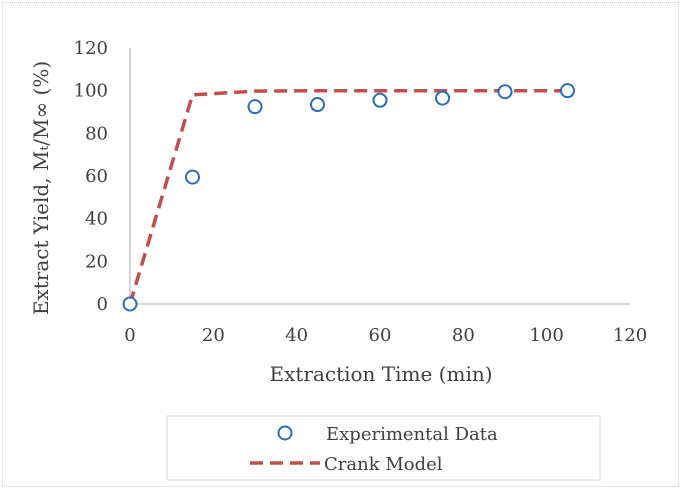 The height and width of the screenshot is (489, 681). Describe the element at coordinates (213, 335) in the screenshot. I see `x-tick-label: 20` at that location.